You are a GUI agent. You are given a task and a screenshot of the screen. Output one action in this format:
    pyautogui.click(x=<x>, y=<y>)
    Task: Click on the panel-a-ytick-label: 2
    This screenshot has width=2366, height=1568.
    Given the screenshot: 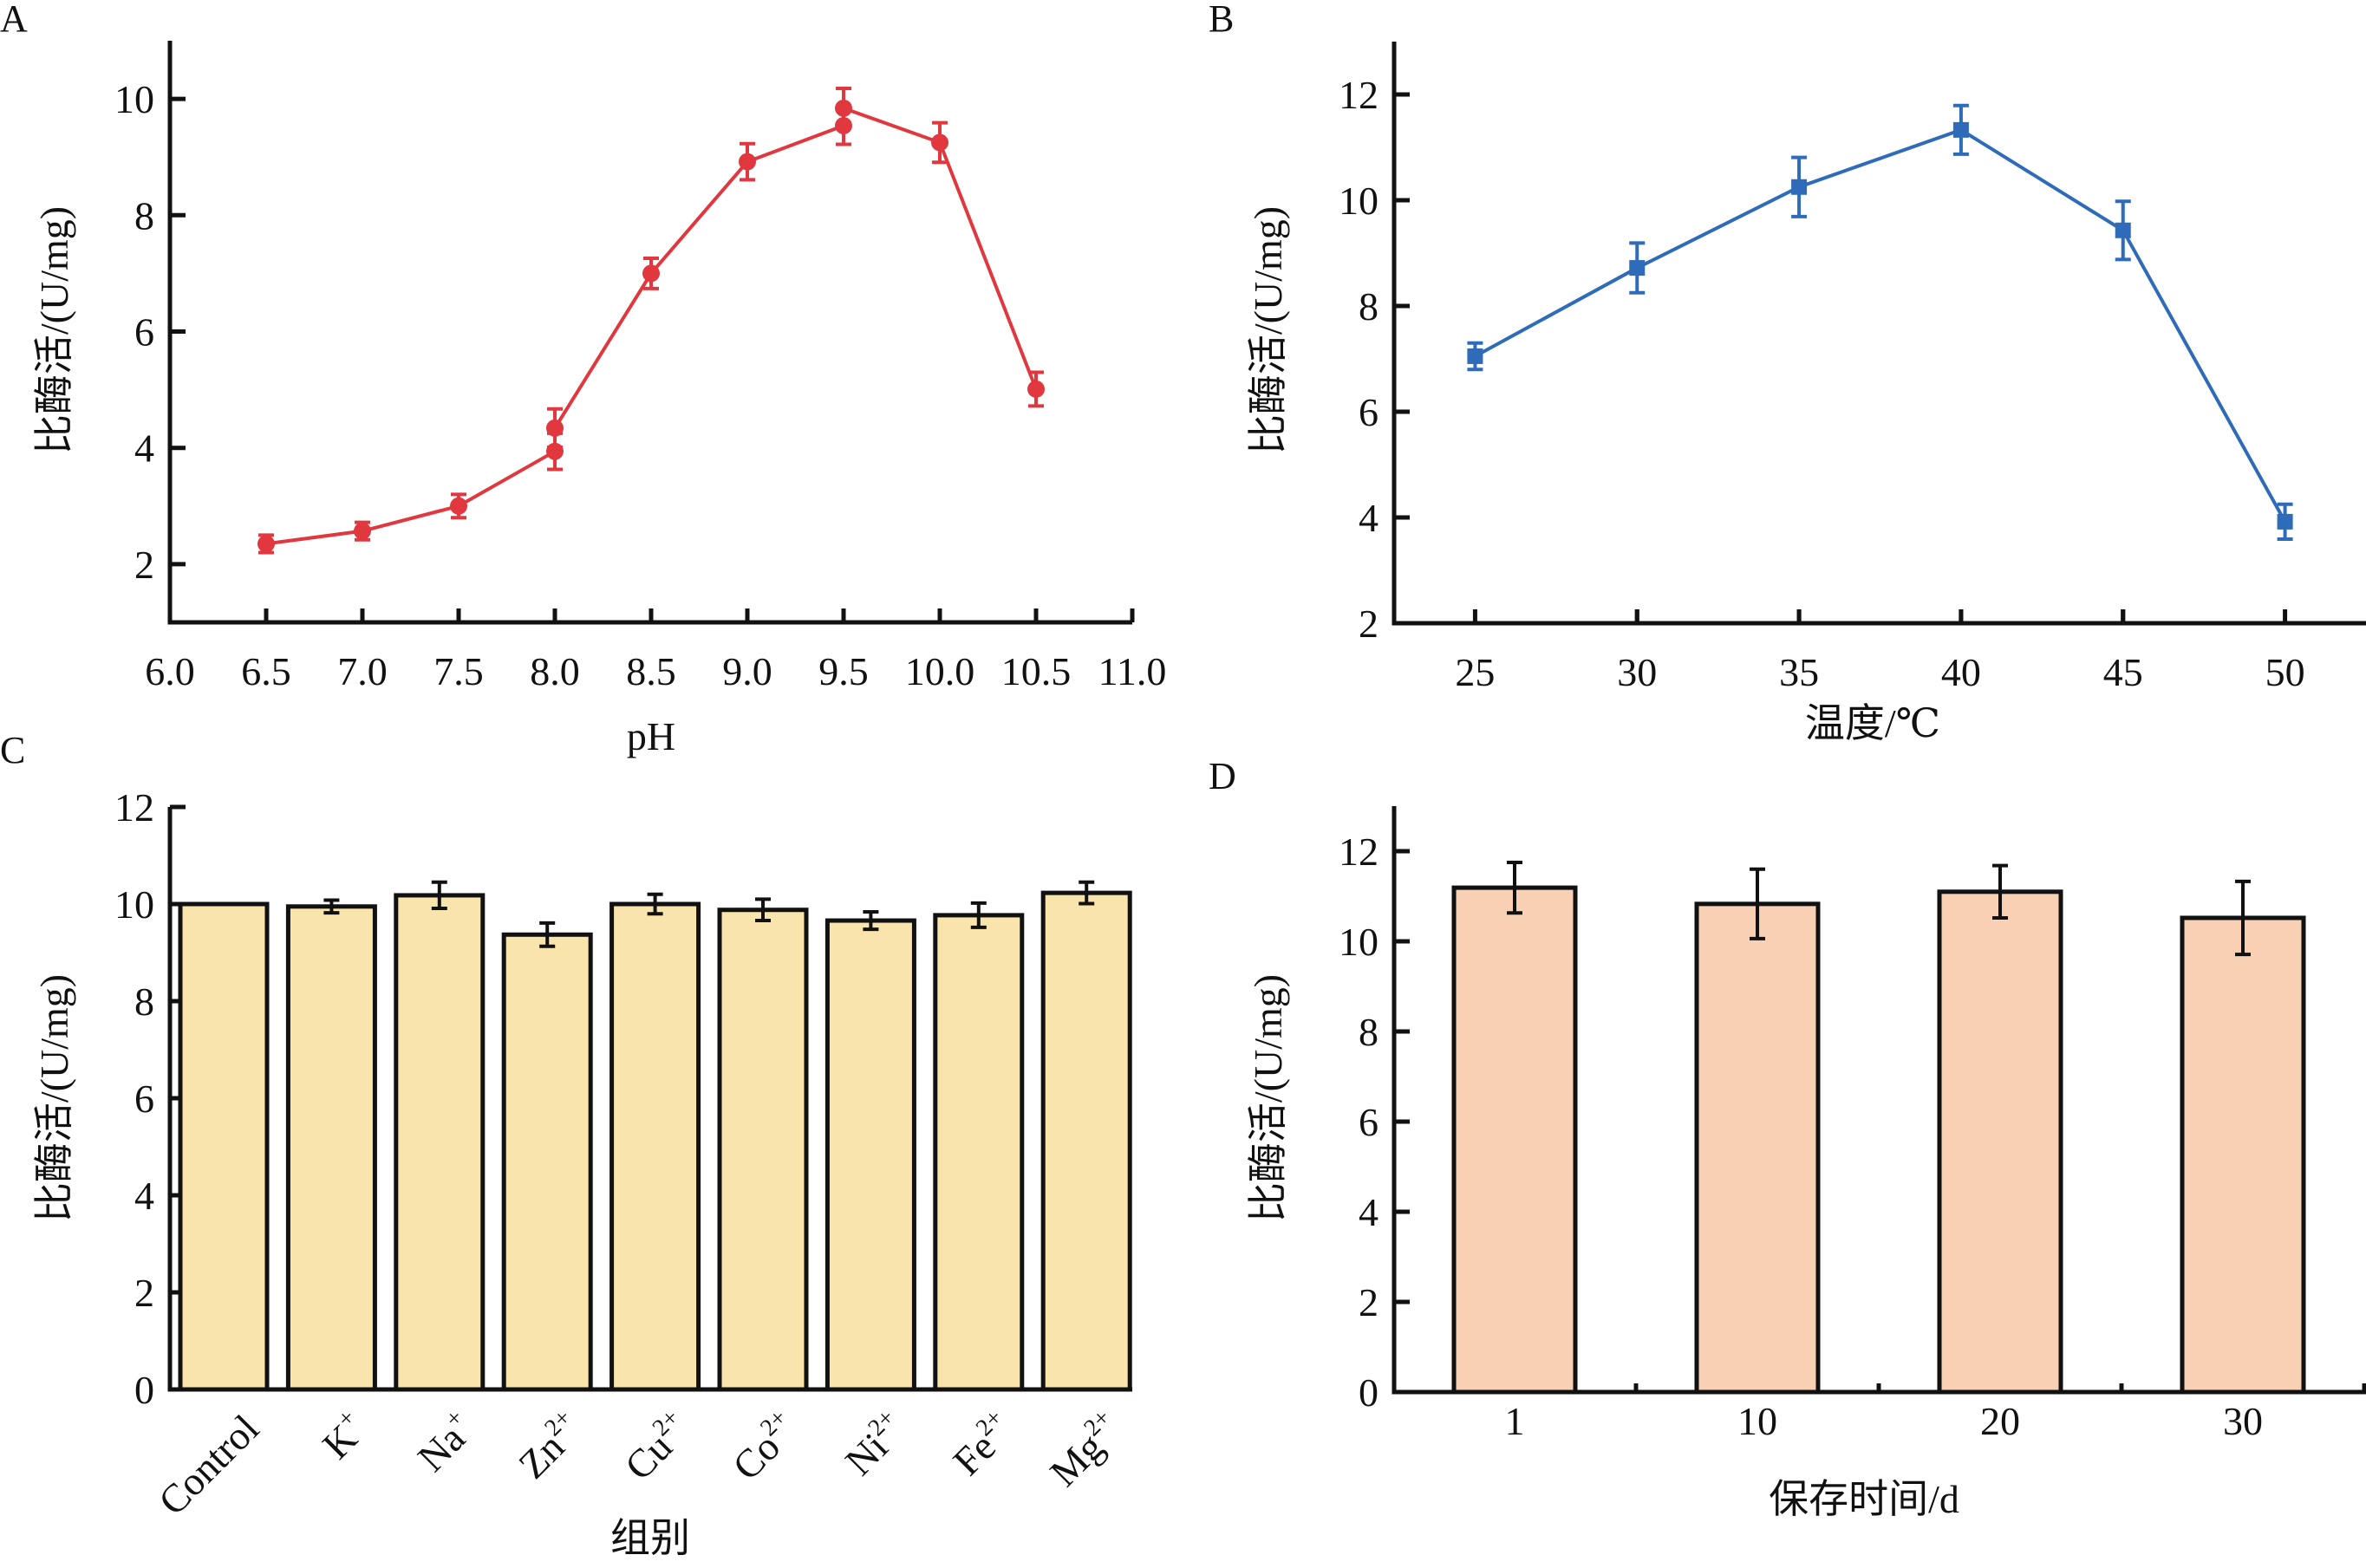 What is the action you would take?
    pyautogui.click(x=144, y=565)
    